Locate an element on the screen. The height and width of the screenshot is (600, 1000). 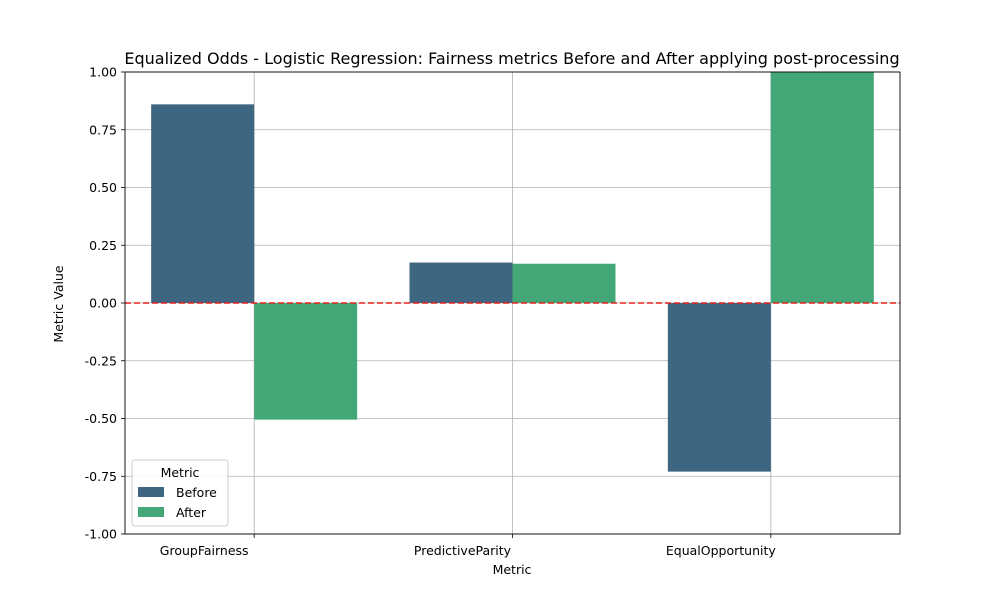
bar-before-predictiveparity is located at coordinates (461, 282).